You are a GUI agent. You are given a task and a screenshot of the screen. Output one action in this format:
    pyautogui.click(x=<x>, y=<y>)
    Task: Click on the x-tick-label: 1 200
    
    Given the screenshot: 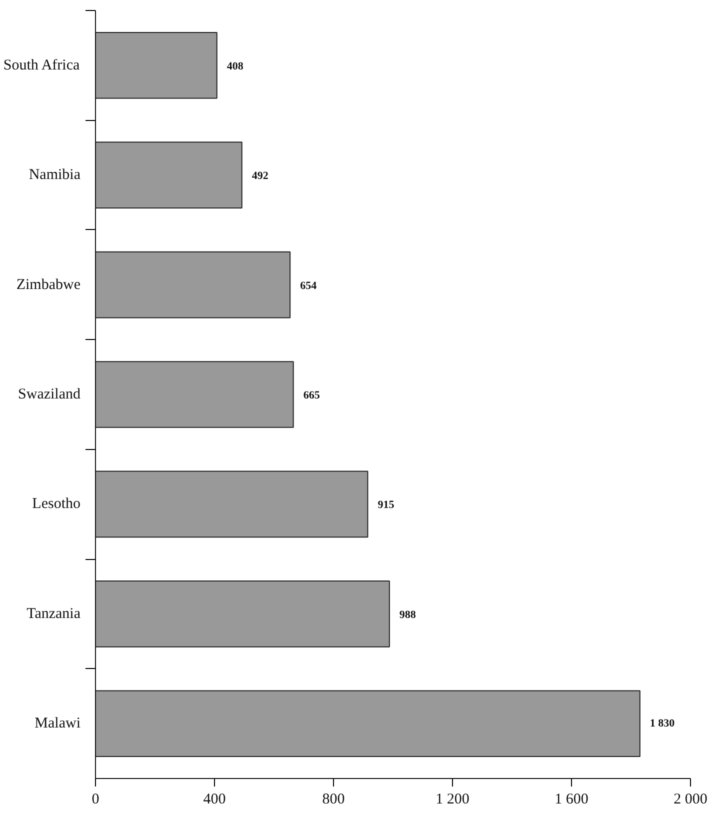 What is the action you would take?
    pyautogui.click(x=453, y=800)
    